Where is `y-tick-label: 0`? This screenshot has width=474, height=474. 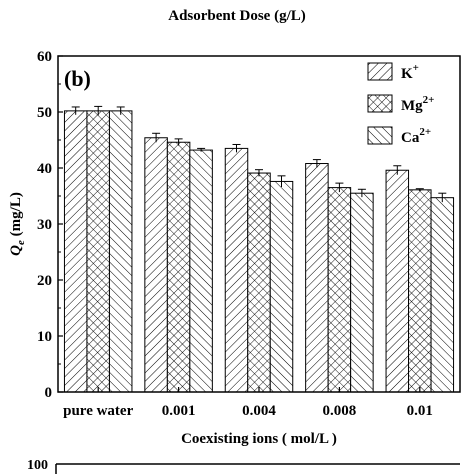 y-tick-label: 0 is located at coordinates (49, 393).